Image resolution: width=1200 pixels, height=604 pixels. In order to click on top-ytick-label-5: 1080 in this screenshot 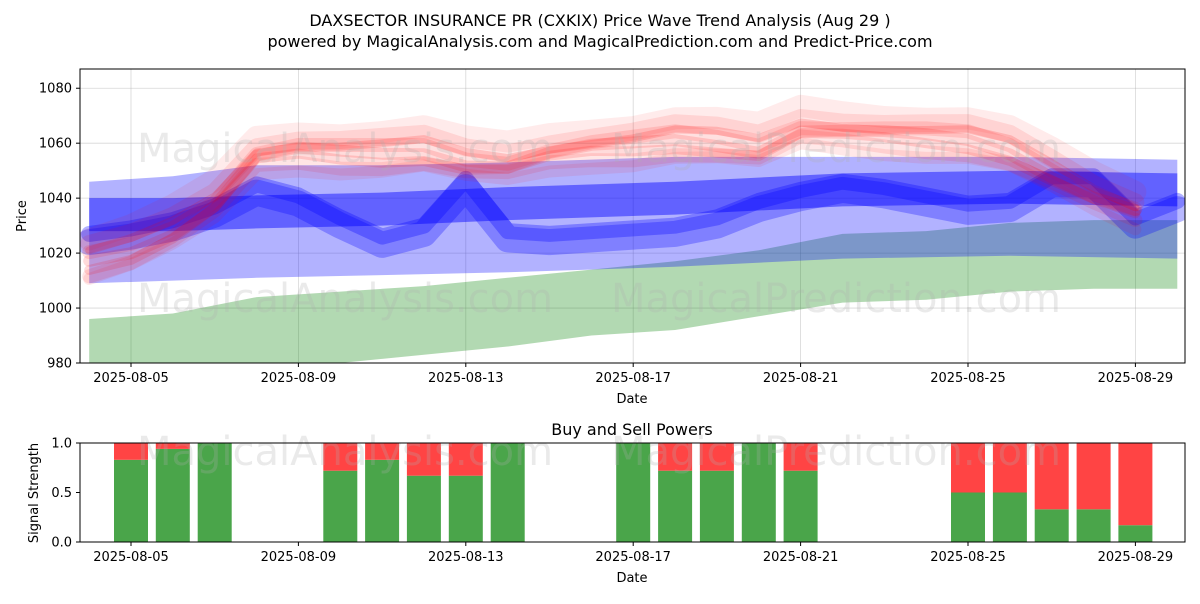, I will do `click(55, 89)`.